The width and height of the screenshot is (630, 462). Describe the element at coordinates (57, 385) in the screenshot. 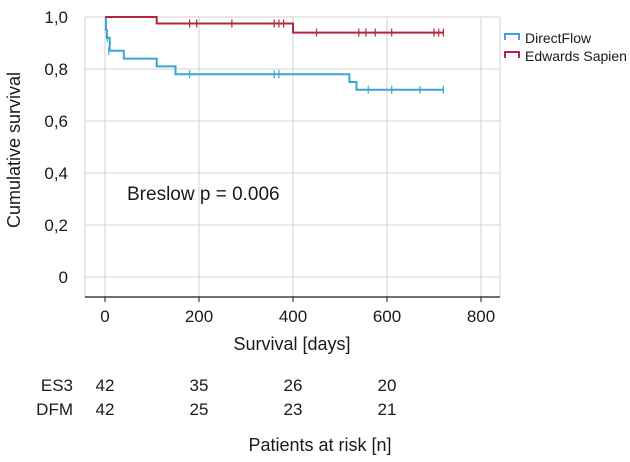

I see `at-risk-row-label: ES3` at that location.